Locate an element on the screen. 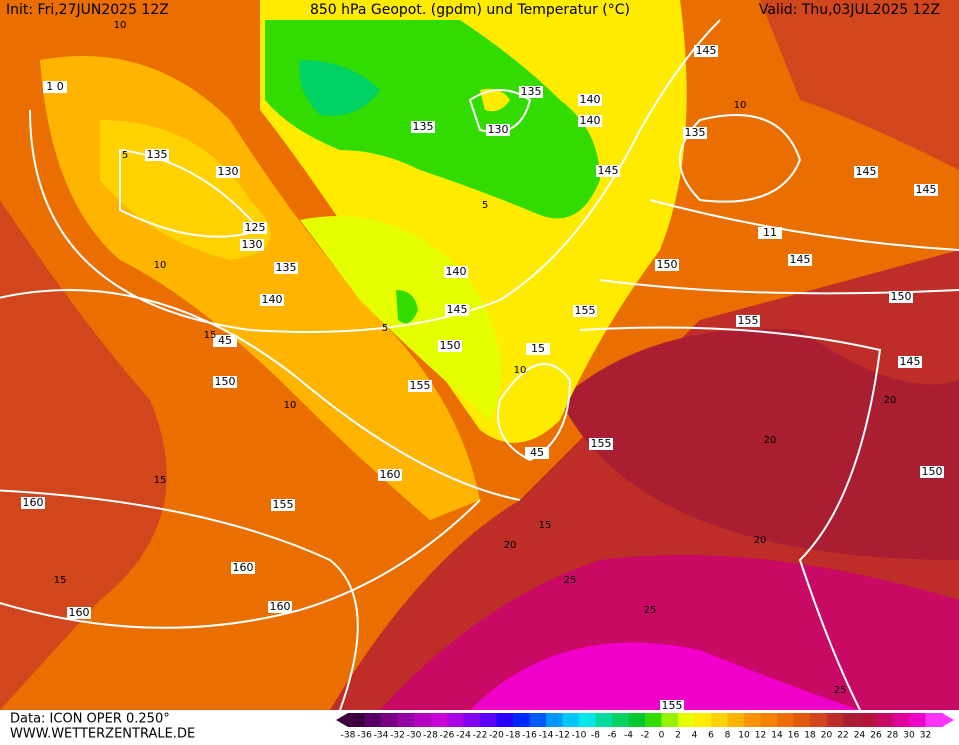 Image resolution: width=959 pixels, height=745 pixels. scale-label: -36 is located at coordinates (364, 736).